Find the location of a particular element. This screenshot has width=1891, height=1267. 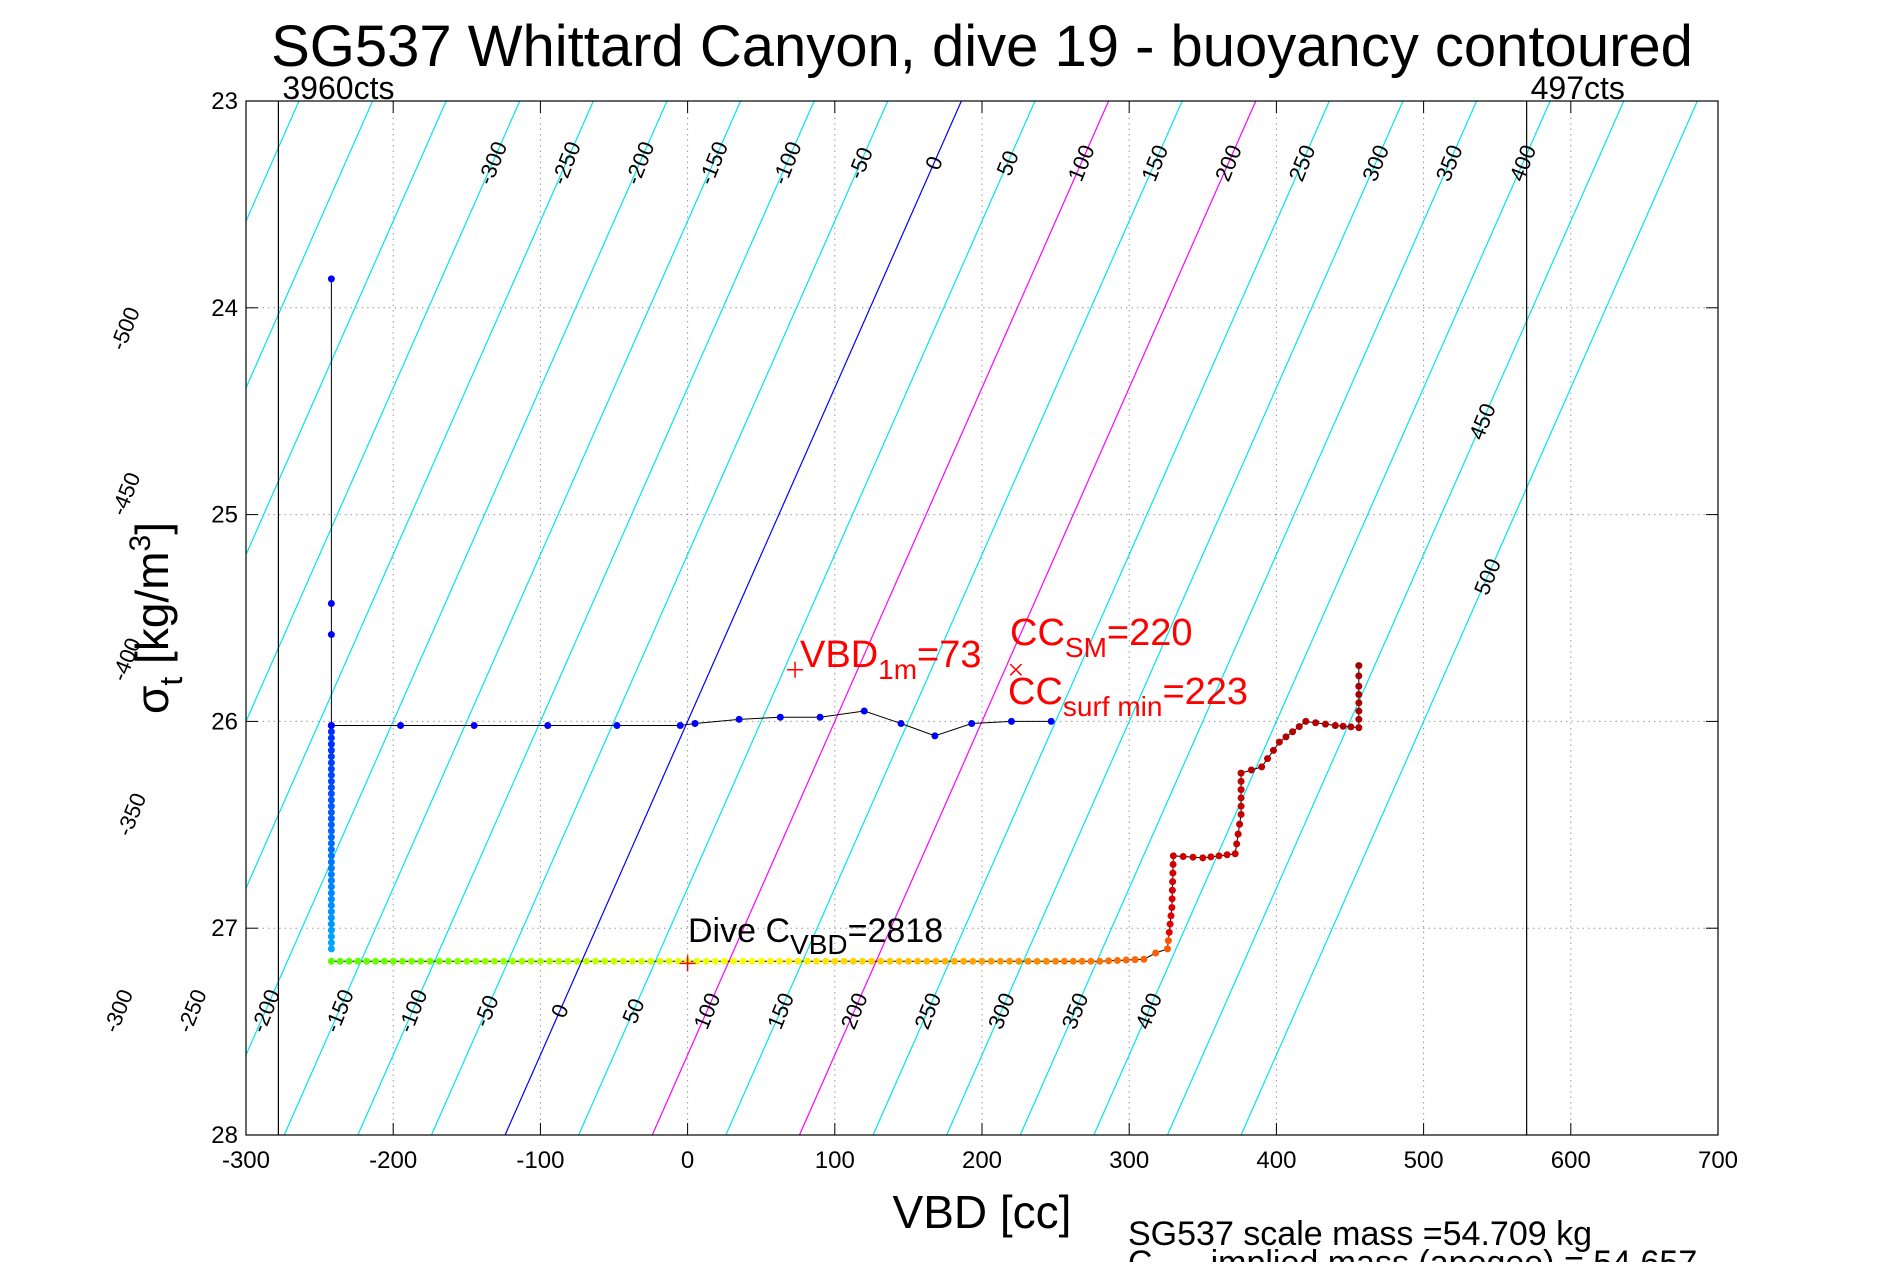

y-tick-label: 23 is located at coordinates (224, 101).